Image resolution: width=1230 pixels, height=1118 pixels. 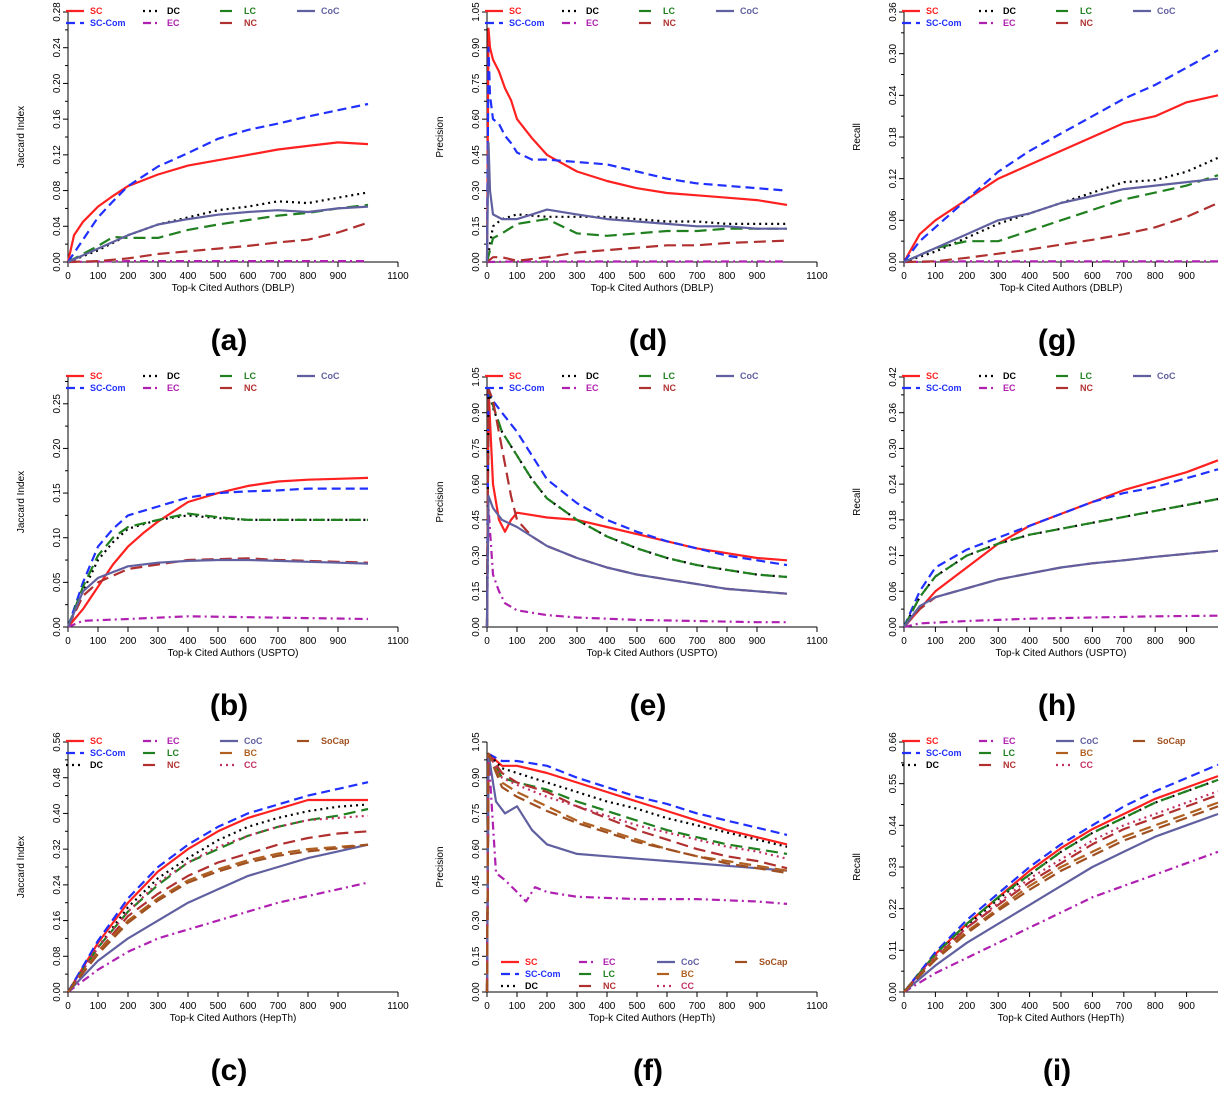 What do you see at coordinates (687, 974) in the screenshot?
I see `legend-label: BC` at bounding box center [687, 974].